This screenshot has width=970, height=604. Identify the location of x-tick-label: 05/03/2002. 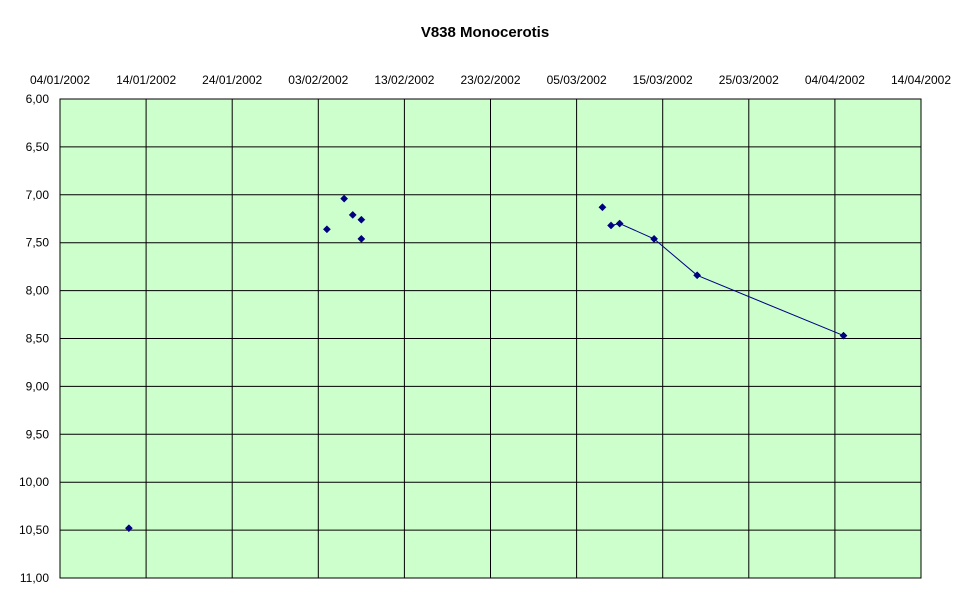
(577, 80).